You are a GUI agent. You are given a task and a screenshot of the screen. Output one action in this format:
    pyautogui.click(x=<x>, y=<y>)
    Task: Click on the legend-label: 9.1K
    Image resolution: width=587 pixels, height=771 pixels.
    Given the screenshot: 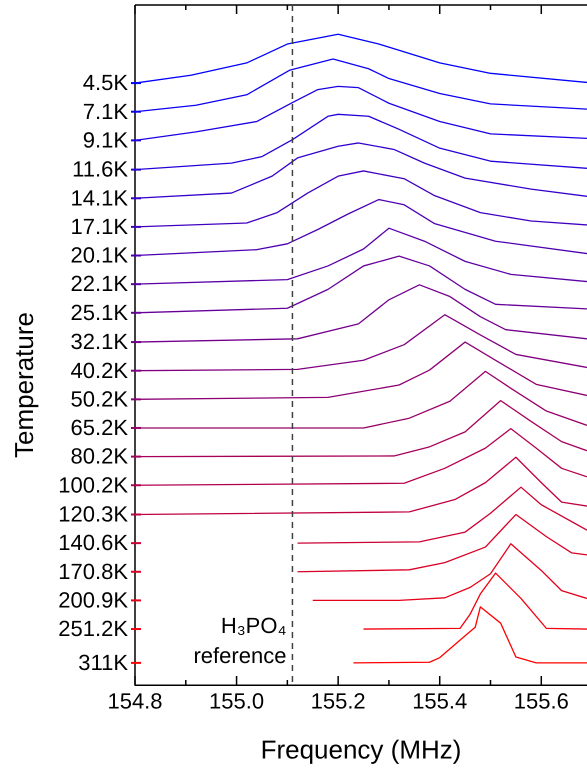 What is the action you would take?
    pyautogui.click(x=105, y=139)
    